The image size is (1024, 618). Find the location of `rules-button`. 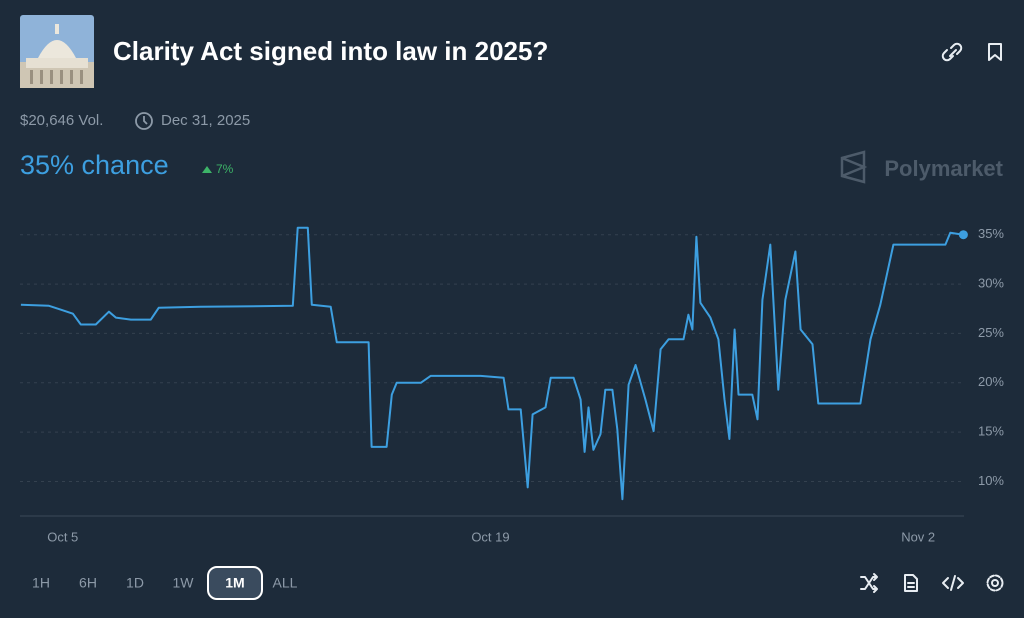

rules-button is located at coordinates (911, 583).